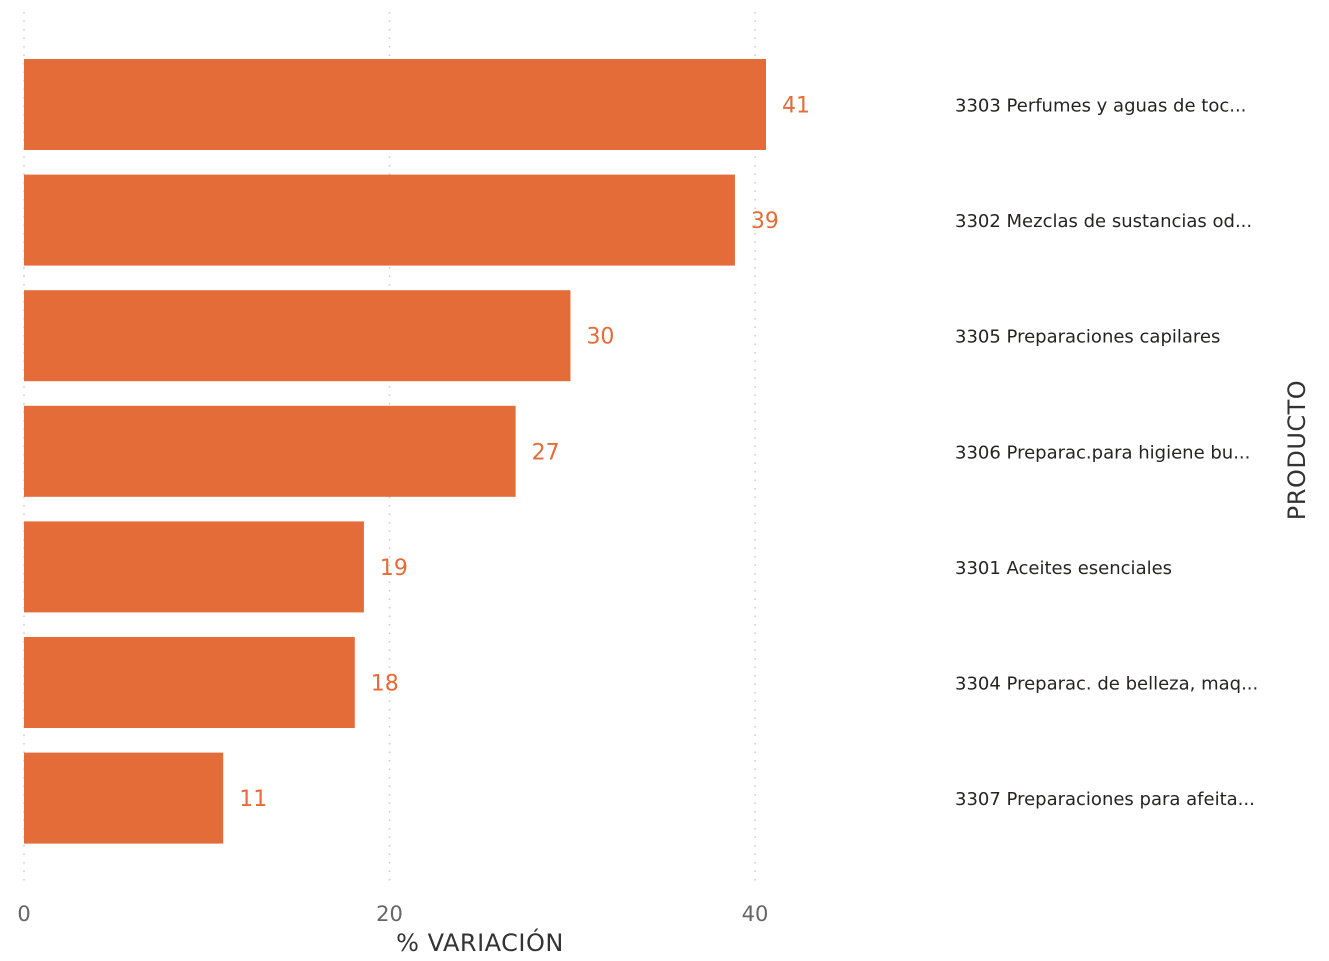 This screenshot has width=1329, height=961. Describe the element at coordinates (385, 684) in the screenshot. I see `bar-value-label: 18` at that location.